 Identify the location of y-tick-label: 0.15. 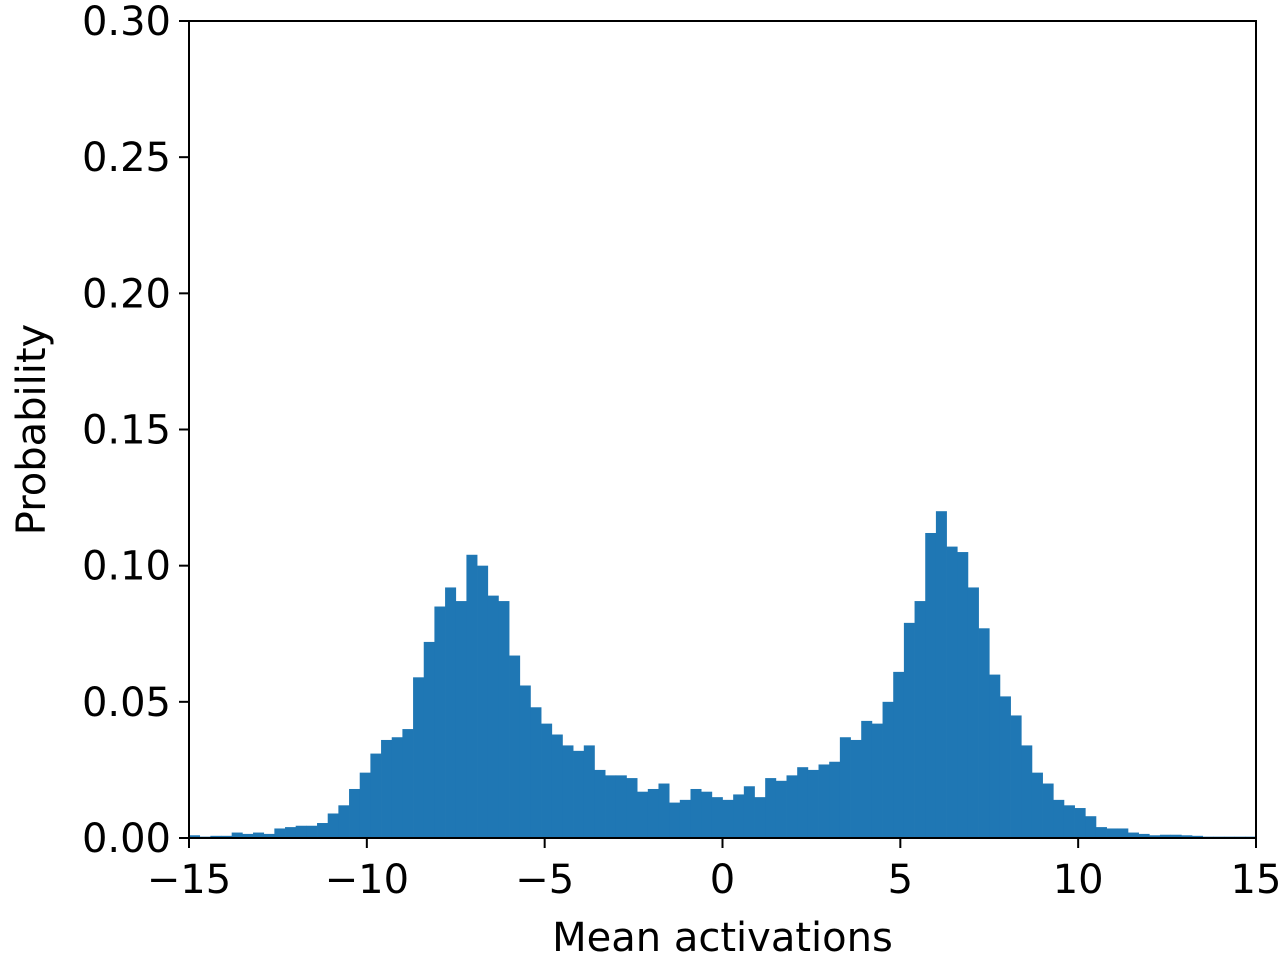
(126, 431).